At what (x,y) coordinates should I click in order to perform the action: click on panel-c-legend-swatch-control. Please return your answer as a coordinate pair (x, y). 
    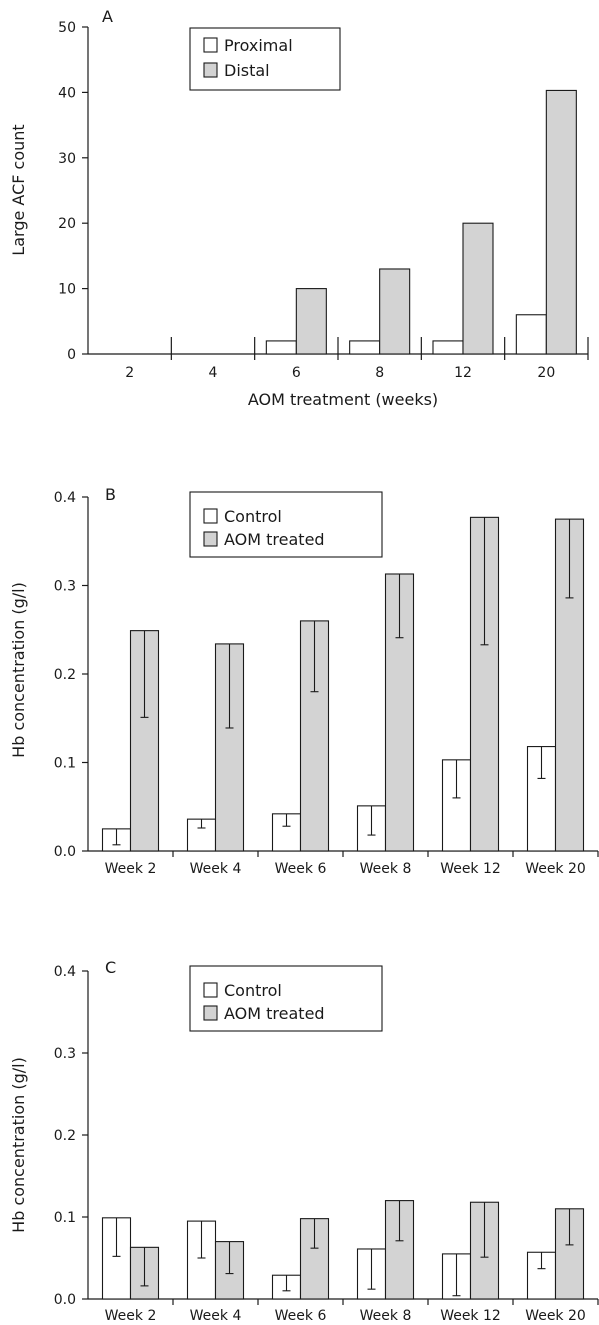
    Looking at the image, I should click on (210, 990).